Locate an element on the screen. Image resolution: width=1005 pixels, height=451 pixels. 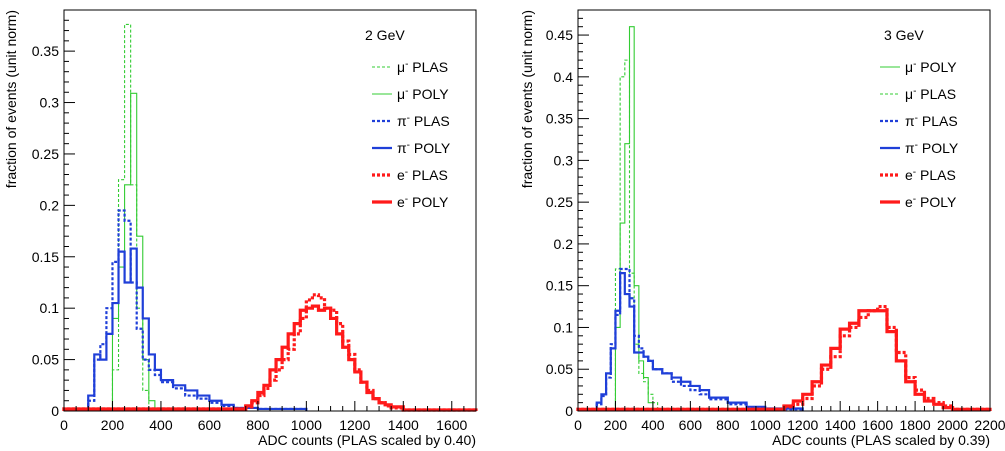
y-tick-label: 0.45 is located at coordinates (559, 35).